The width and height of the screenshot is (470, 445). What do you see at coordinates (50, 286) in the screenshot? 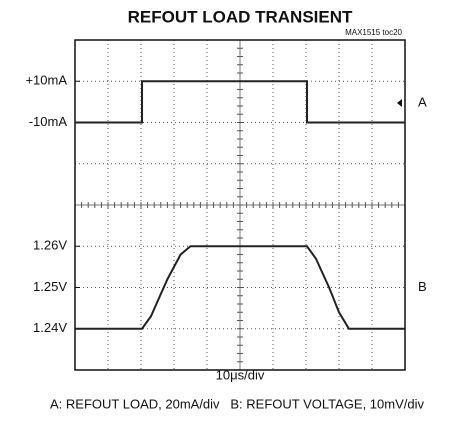
I see `y-tick-label: 1.25V` at bounding box center [50, 286].